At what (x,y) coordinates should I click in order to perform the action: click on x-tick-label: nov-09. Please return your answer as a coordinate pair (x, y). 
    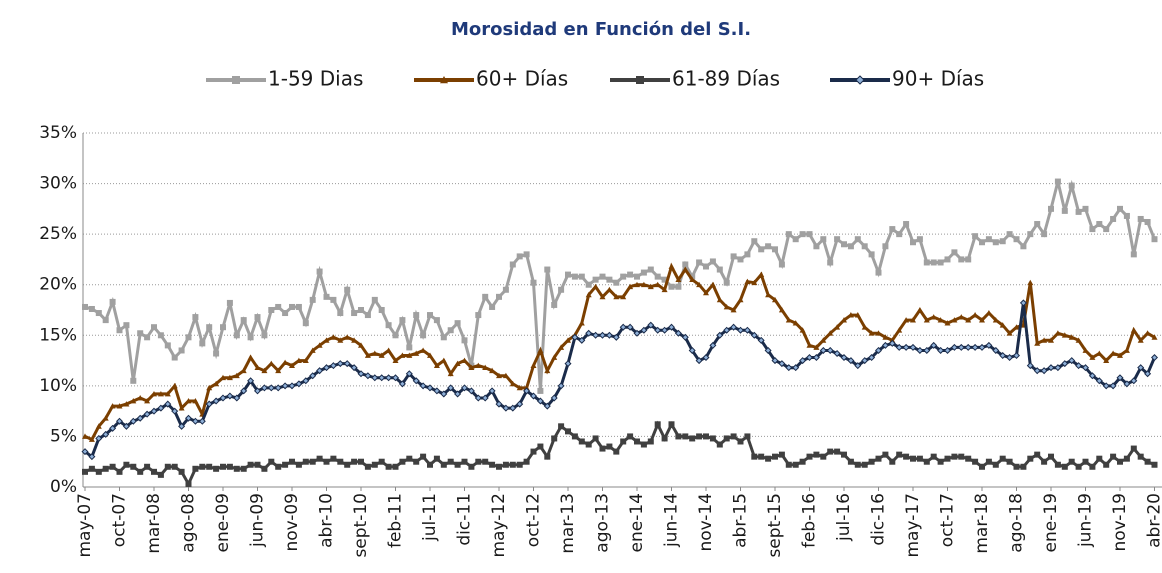
    Looking at the image, I should click on (292, 522).